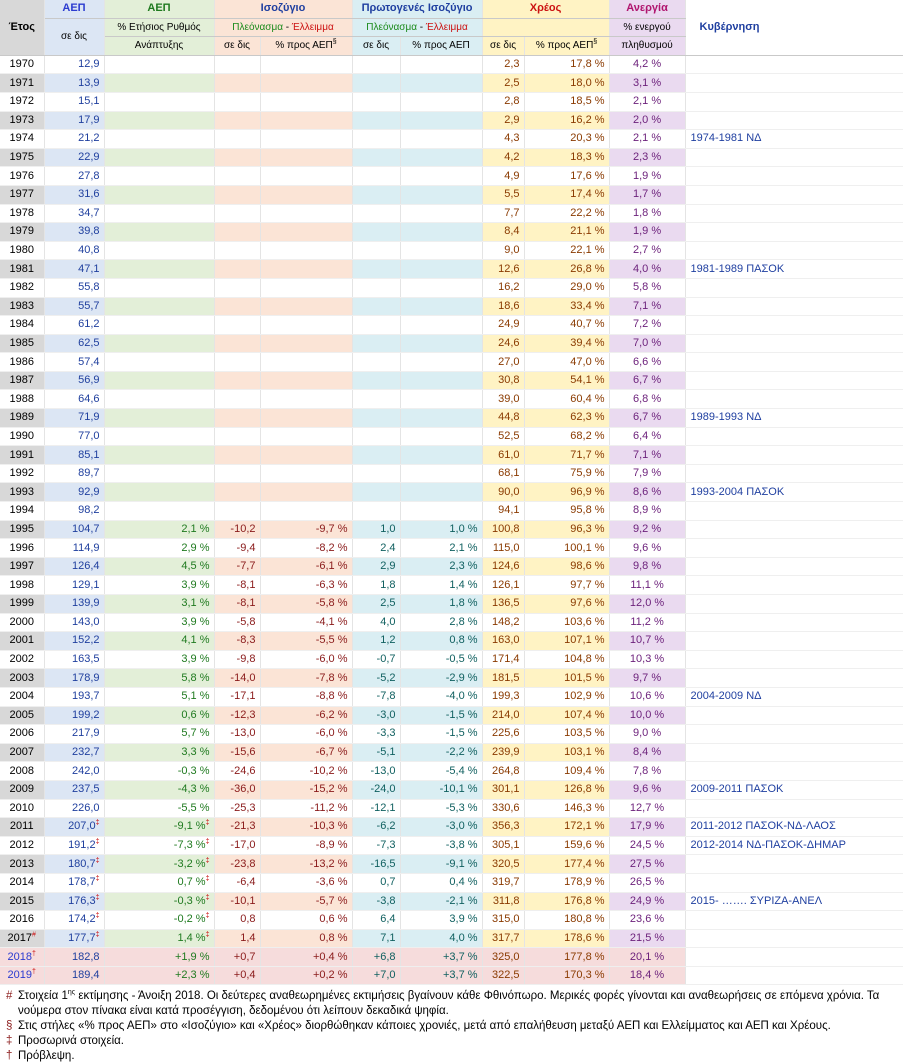 This screenshot has height=1064, width=903. Describe the element at coordinates (647, 845) in the screenshot. I see `cell-unemployment-value: 24,5 %` at that location.